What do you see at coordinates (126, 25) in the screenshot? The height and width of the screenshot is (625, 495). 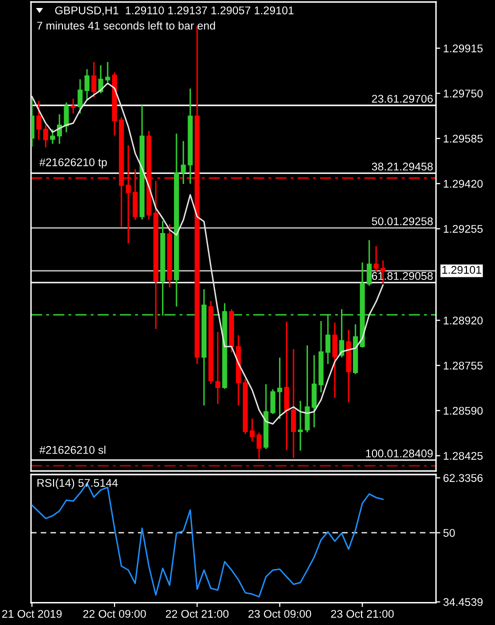 I see `text: 7 minutes 41 seconds left to bar end` at bounding box center [126, 25].